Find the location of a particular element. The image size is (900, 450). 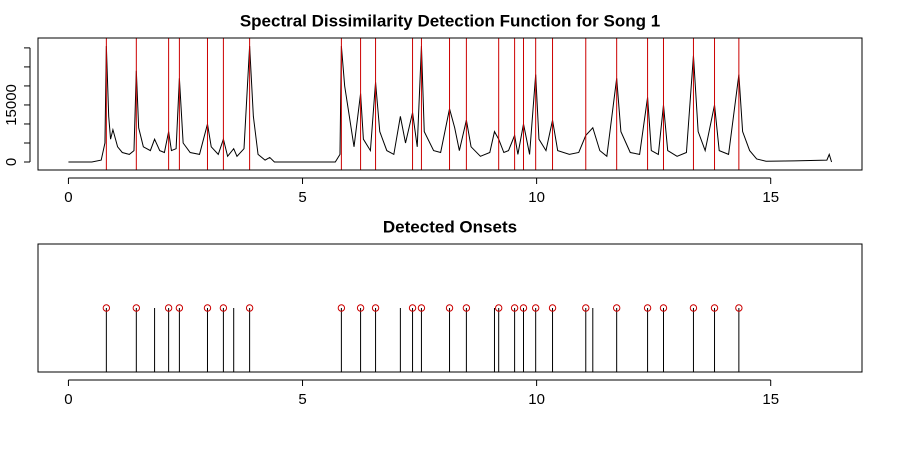

y-tick-label: 0 is located at coordinates (11, 162).